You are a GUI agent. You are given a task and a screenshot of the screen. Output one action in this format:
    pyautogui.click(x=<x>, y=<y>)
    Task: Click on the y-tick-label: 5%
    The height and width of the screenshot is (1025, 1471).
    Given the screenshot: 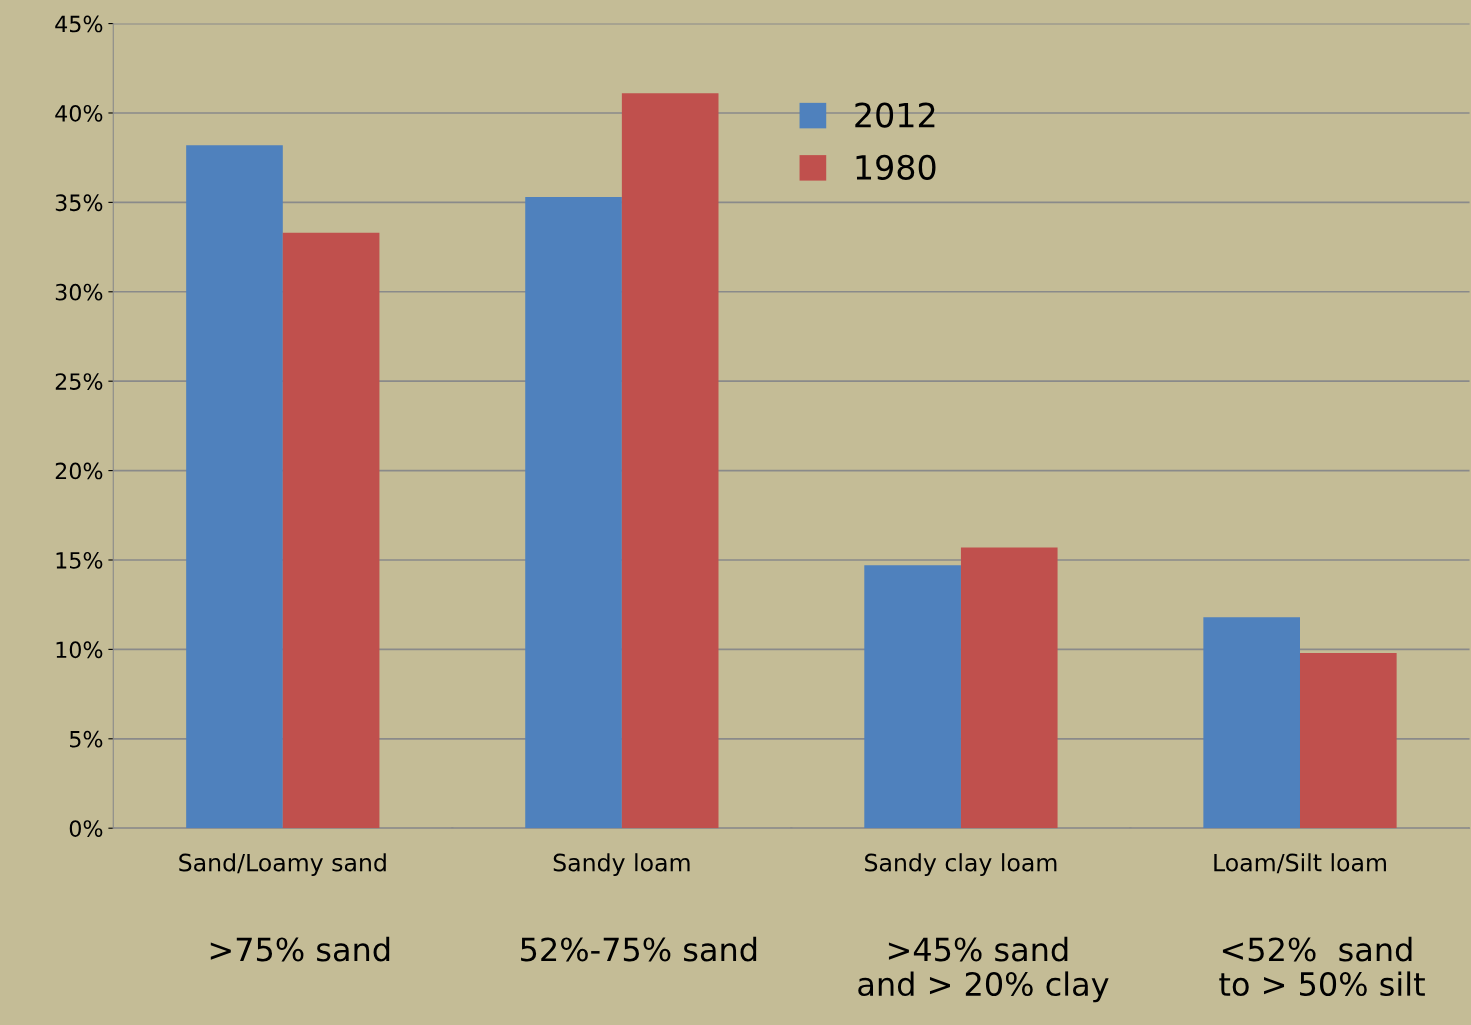 What is the action you would take?
    pyautogui.click(x=86, y=739)
    